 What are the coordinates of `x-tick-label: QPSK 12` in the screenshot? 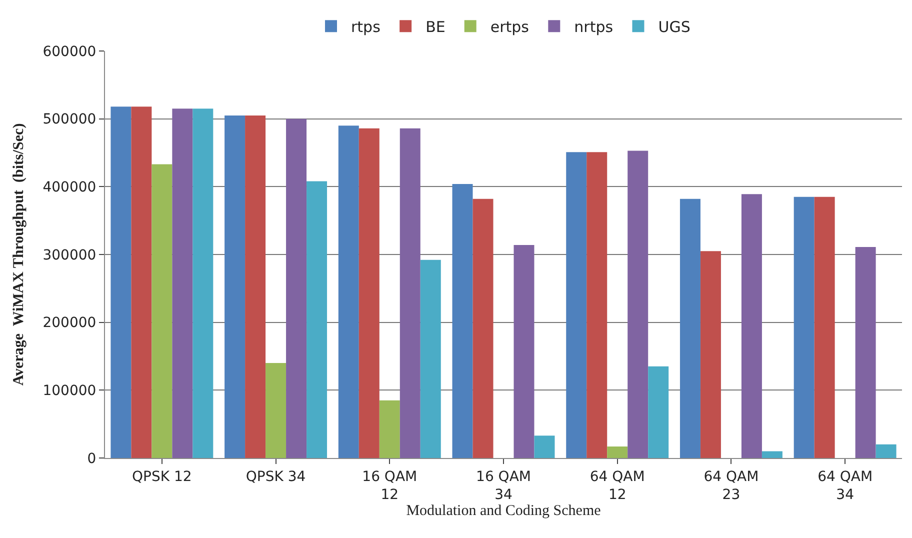 It's located at (162, 476).